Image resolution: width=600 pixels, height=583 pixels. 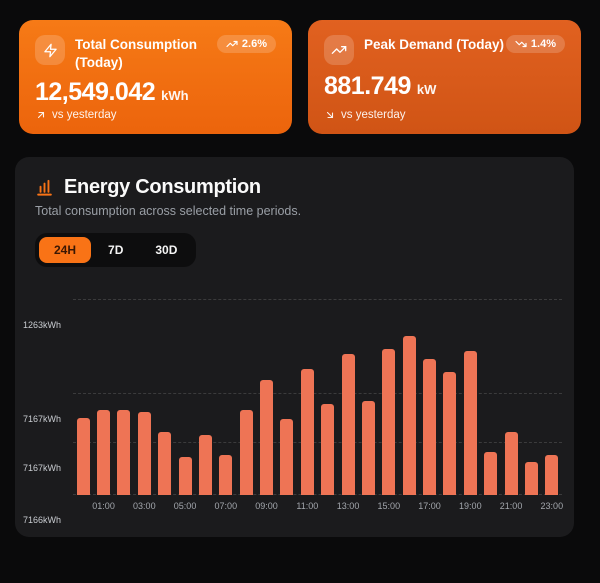 I want to click on tab-30d: 30D, so click(x=166, y=250).